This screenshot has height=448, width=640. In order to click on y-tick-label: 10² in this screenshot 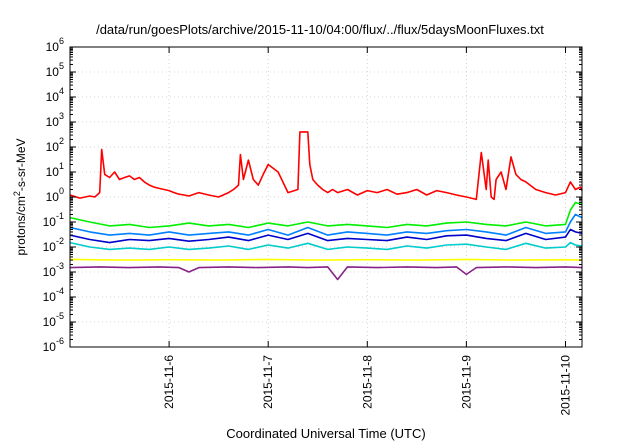, I will do `click(55, 145)`.